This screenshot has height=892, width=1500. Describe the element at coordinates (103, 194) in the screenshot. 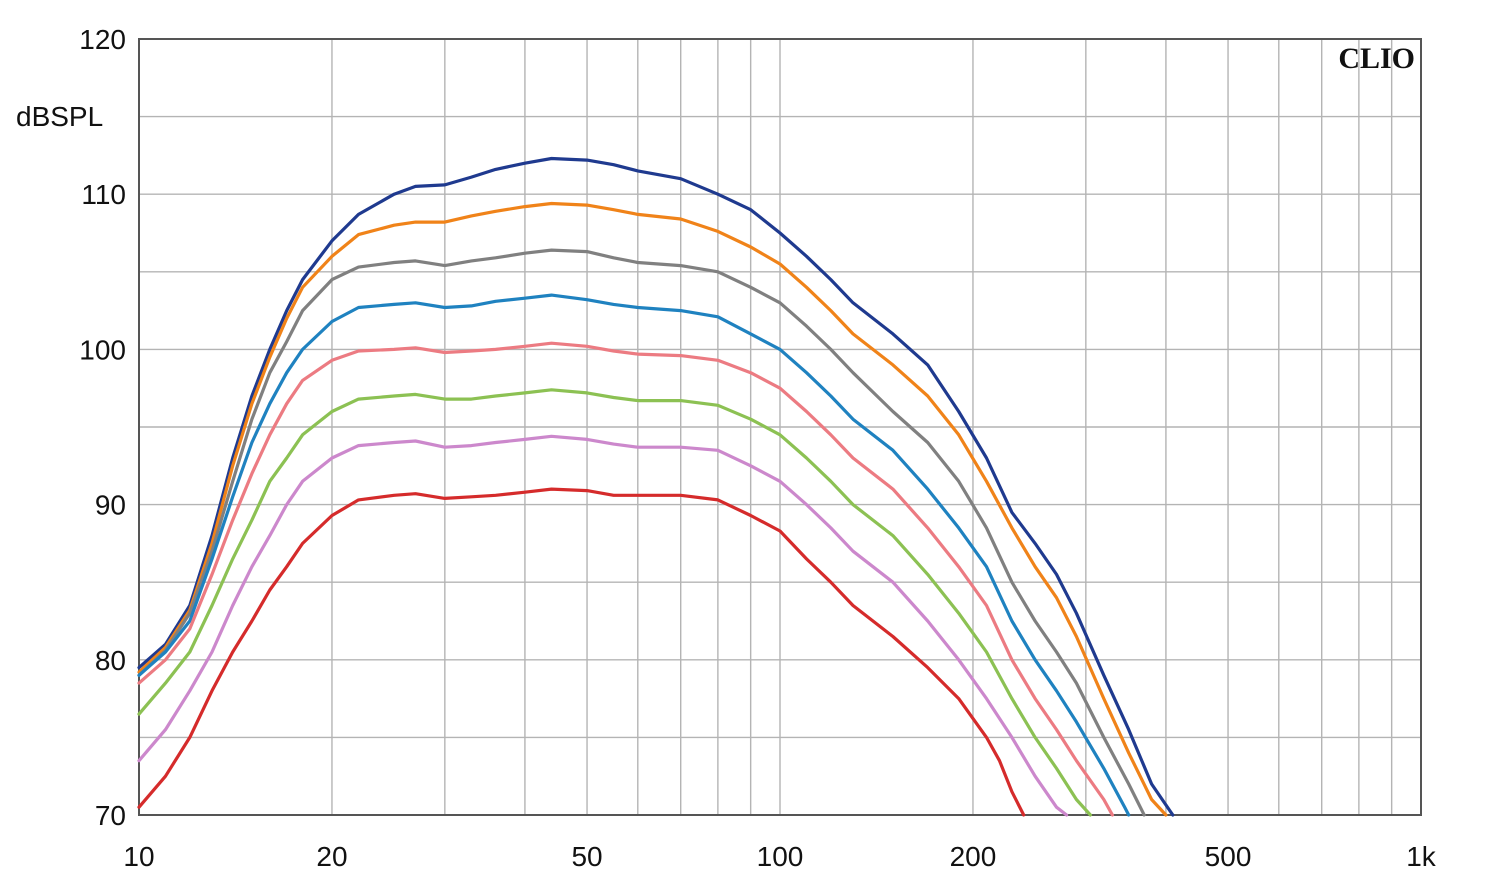

I see `y-tick-label: 110` at that location.